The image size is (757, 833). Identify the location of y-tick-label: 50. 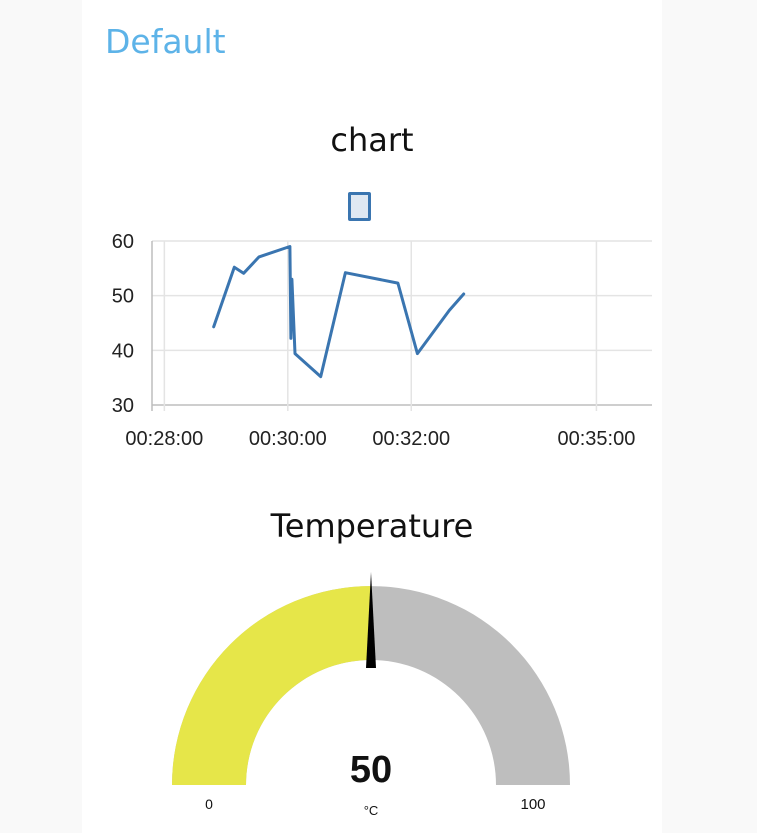
(123, 297).